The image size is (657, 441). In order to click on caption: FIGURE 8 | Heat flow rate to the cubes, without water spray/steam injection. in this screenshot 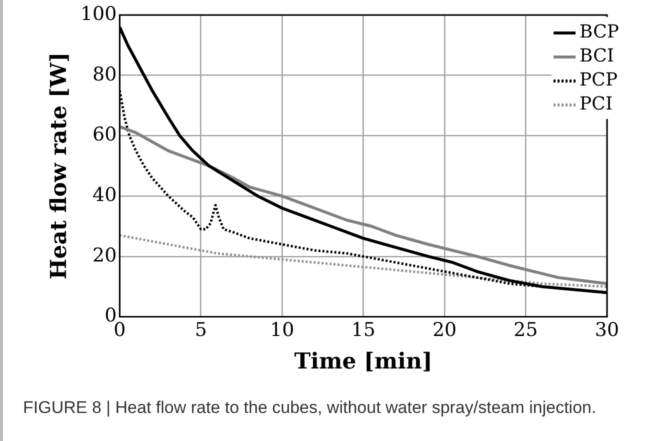, I will do `click(309, 408)`.